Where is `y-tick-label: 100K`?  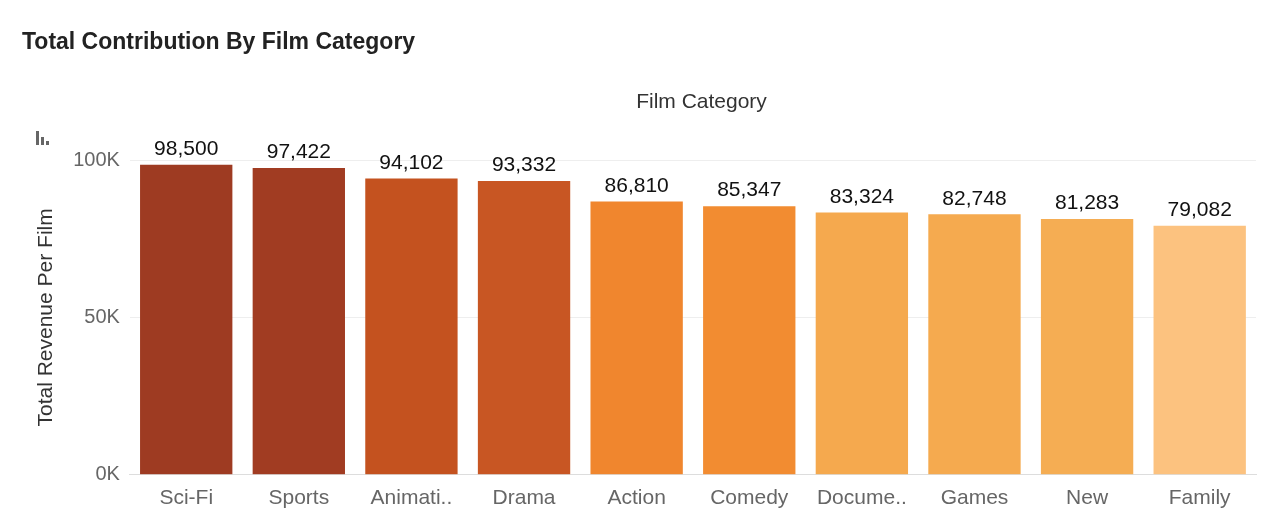
y-tick-label: 100K is located at coordinates (97, 158).